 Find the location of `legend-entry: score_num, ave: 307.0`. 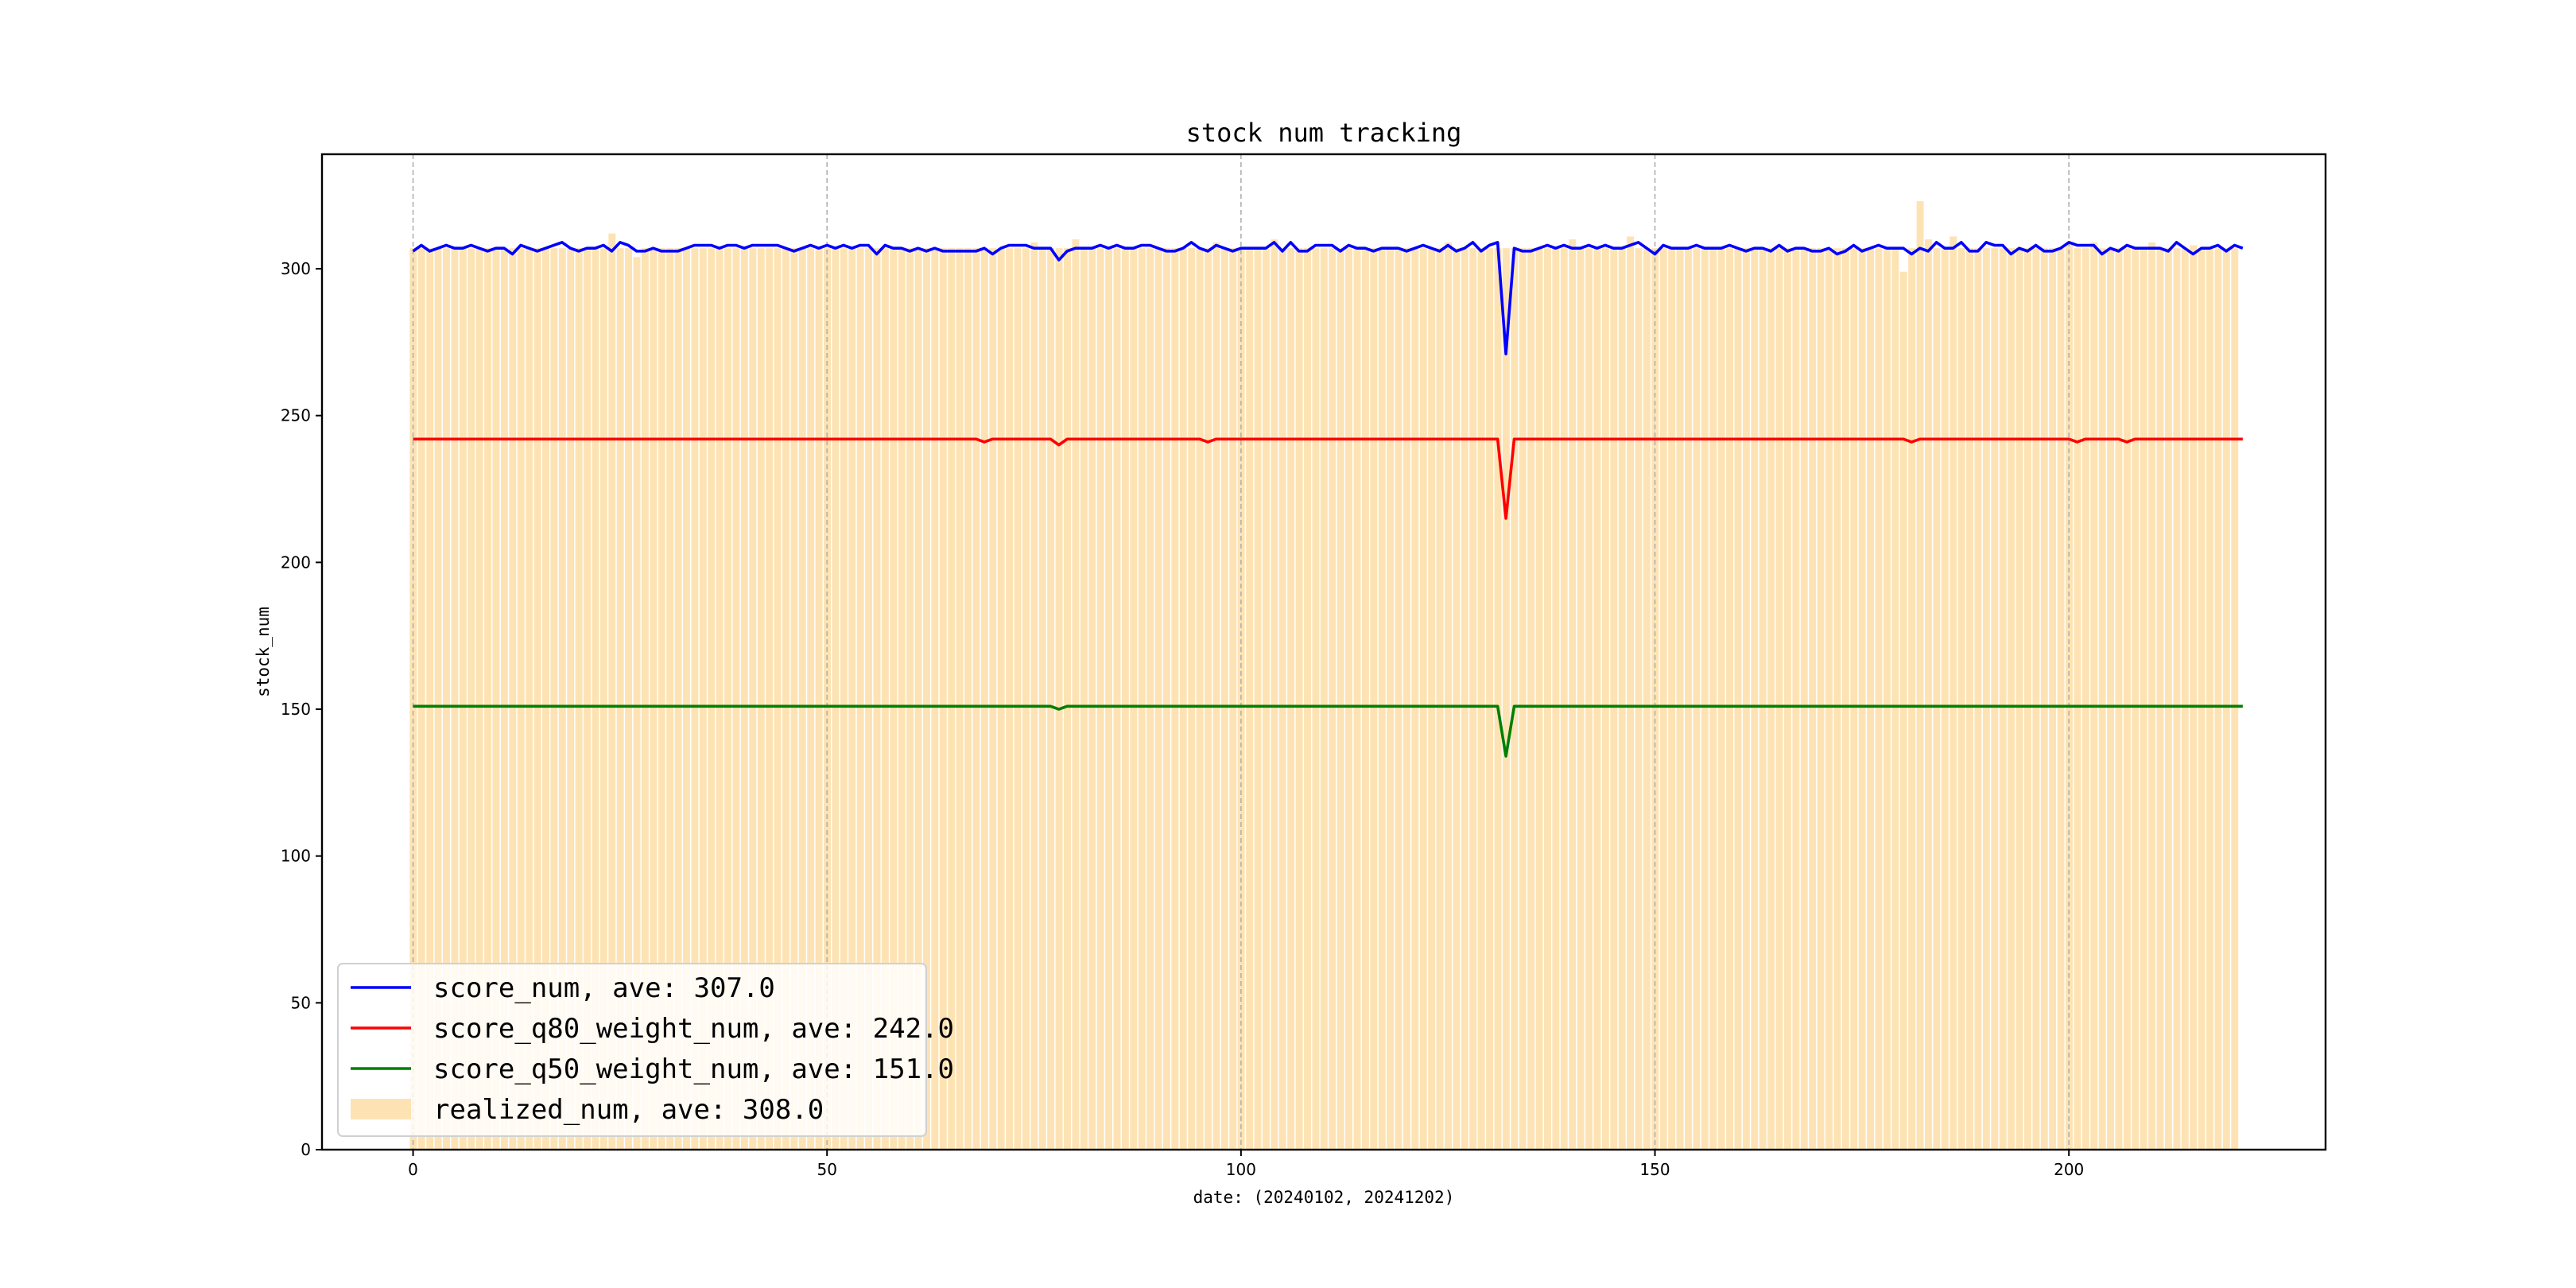

legend-entry: score_num, ave: 307.0 is located at coordinates (604, 988).